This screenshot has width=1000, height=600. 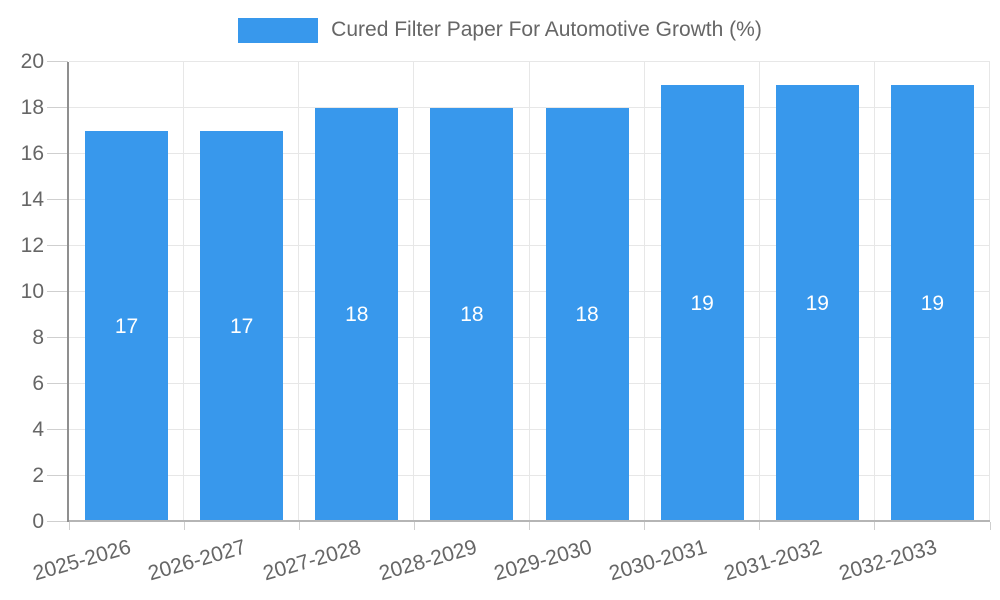 What do you see at coordinates (38, 429) in the screenshot?
I see `y-tick-label: 4` at bounding box center [38, 429].